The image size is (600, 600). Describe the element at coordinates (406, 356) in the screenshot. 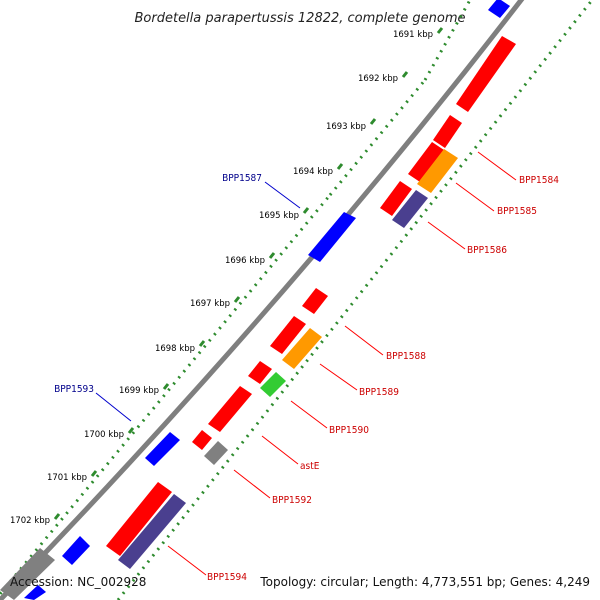

I see `gene-label-bpp1588: BPP1588` at that location.